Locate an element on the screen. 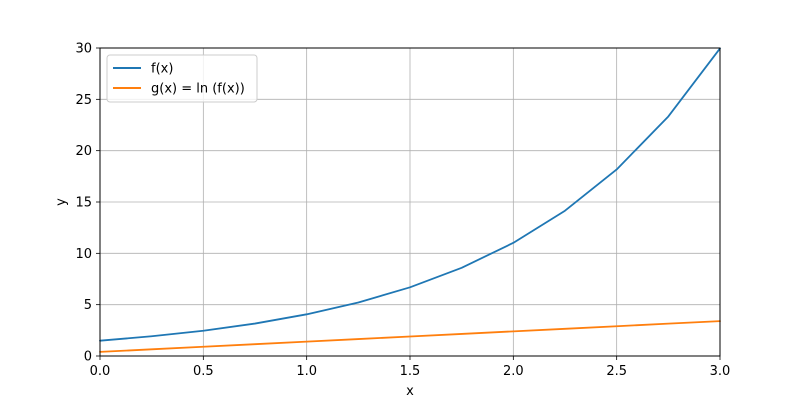  y-tick-label: 15 is located at coordinates (83, 203).